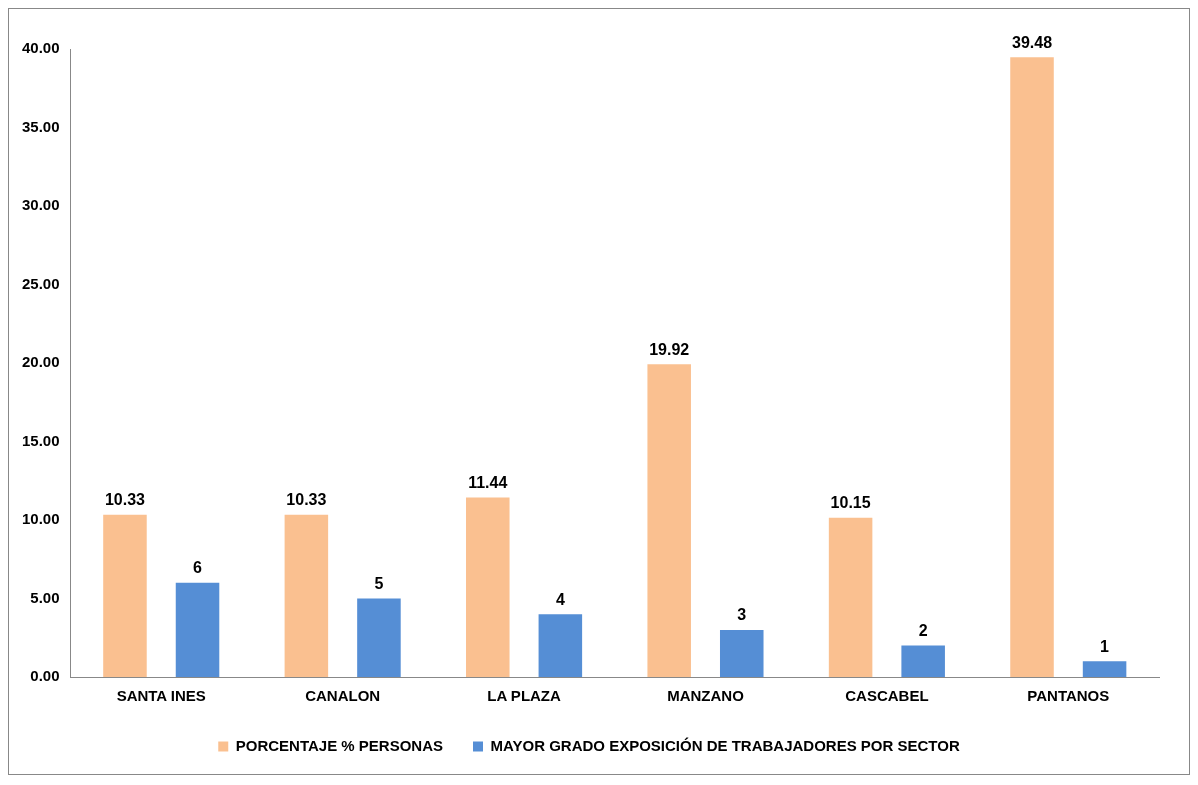 Image resolution: width=1198 pixels, height=785 pixels. I want to click on legend-label: PORCENTAJE % PERSONAS, so click(339, 745).